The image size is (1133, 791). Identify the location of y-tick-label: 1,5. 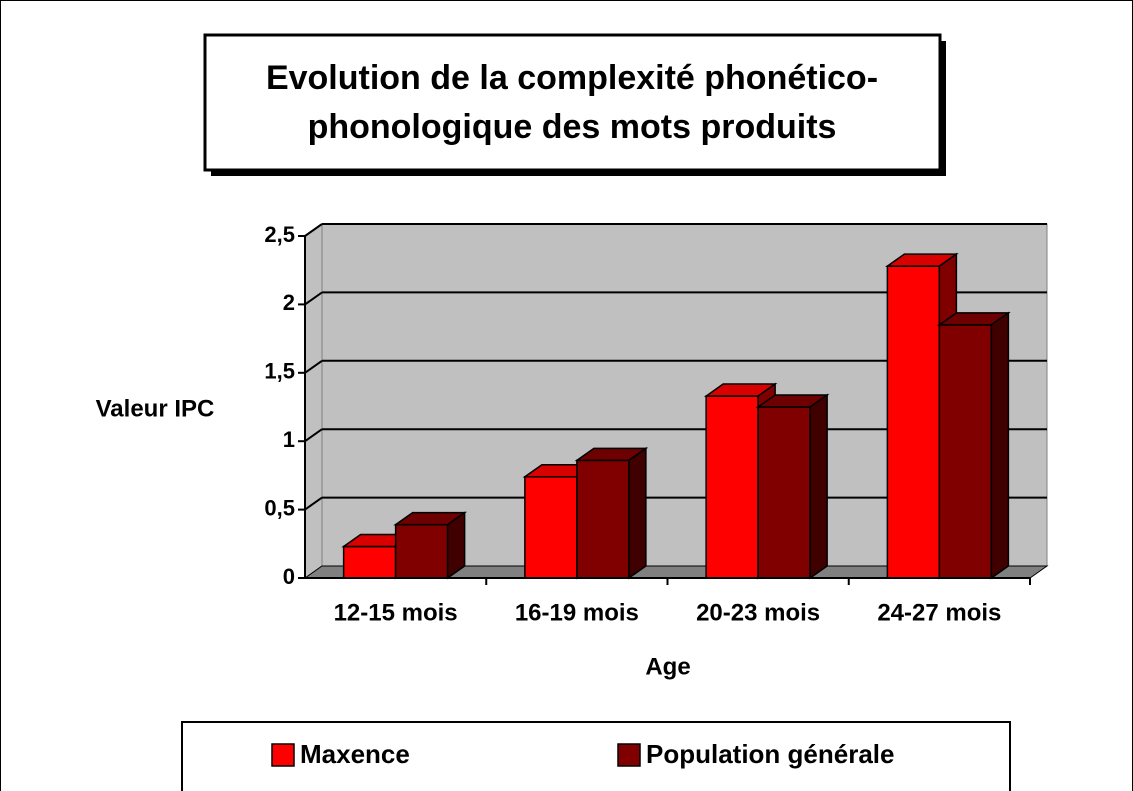
(279, 371).